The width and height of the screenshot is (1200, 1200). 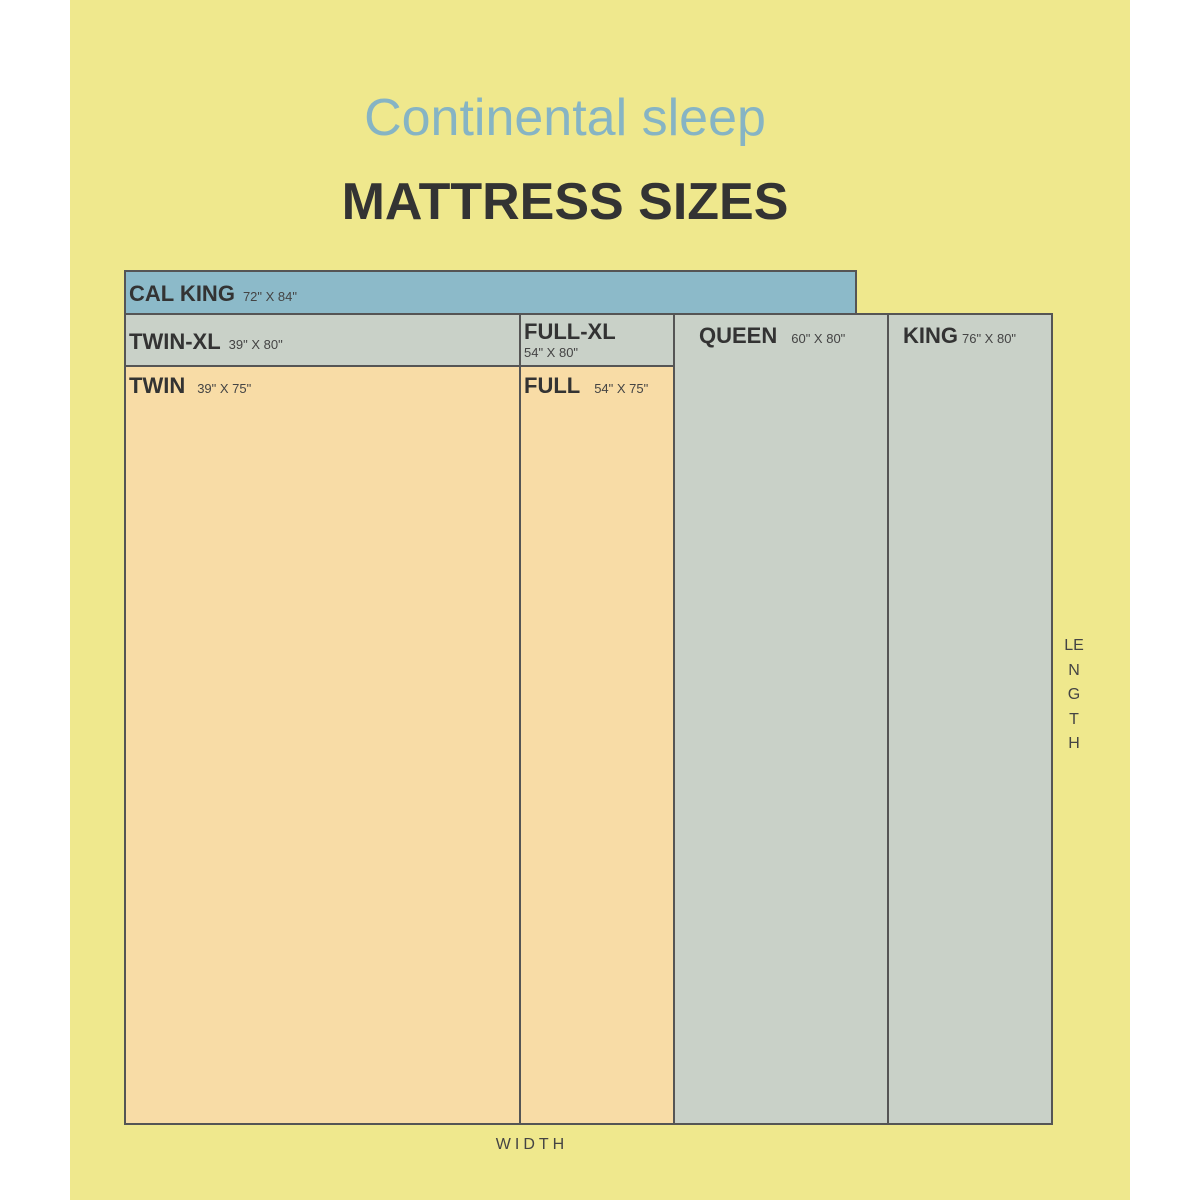 I want to click on mattress-name: CAL KING, so click(x=182, y=293).